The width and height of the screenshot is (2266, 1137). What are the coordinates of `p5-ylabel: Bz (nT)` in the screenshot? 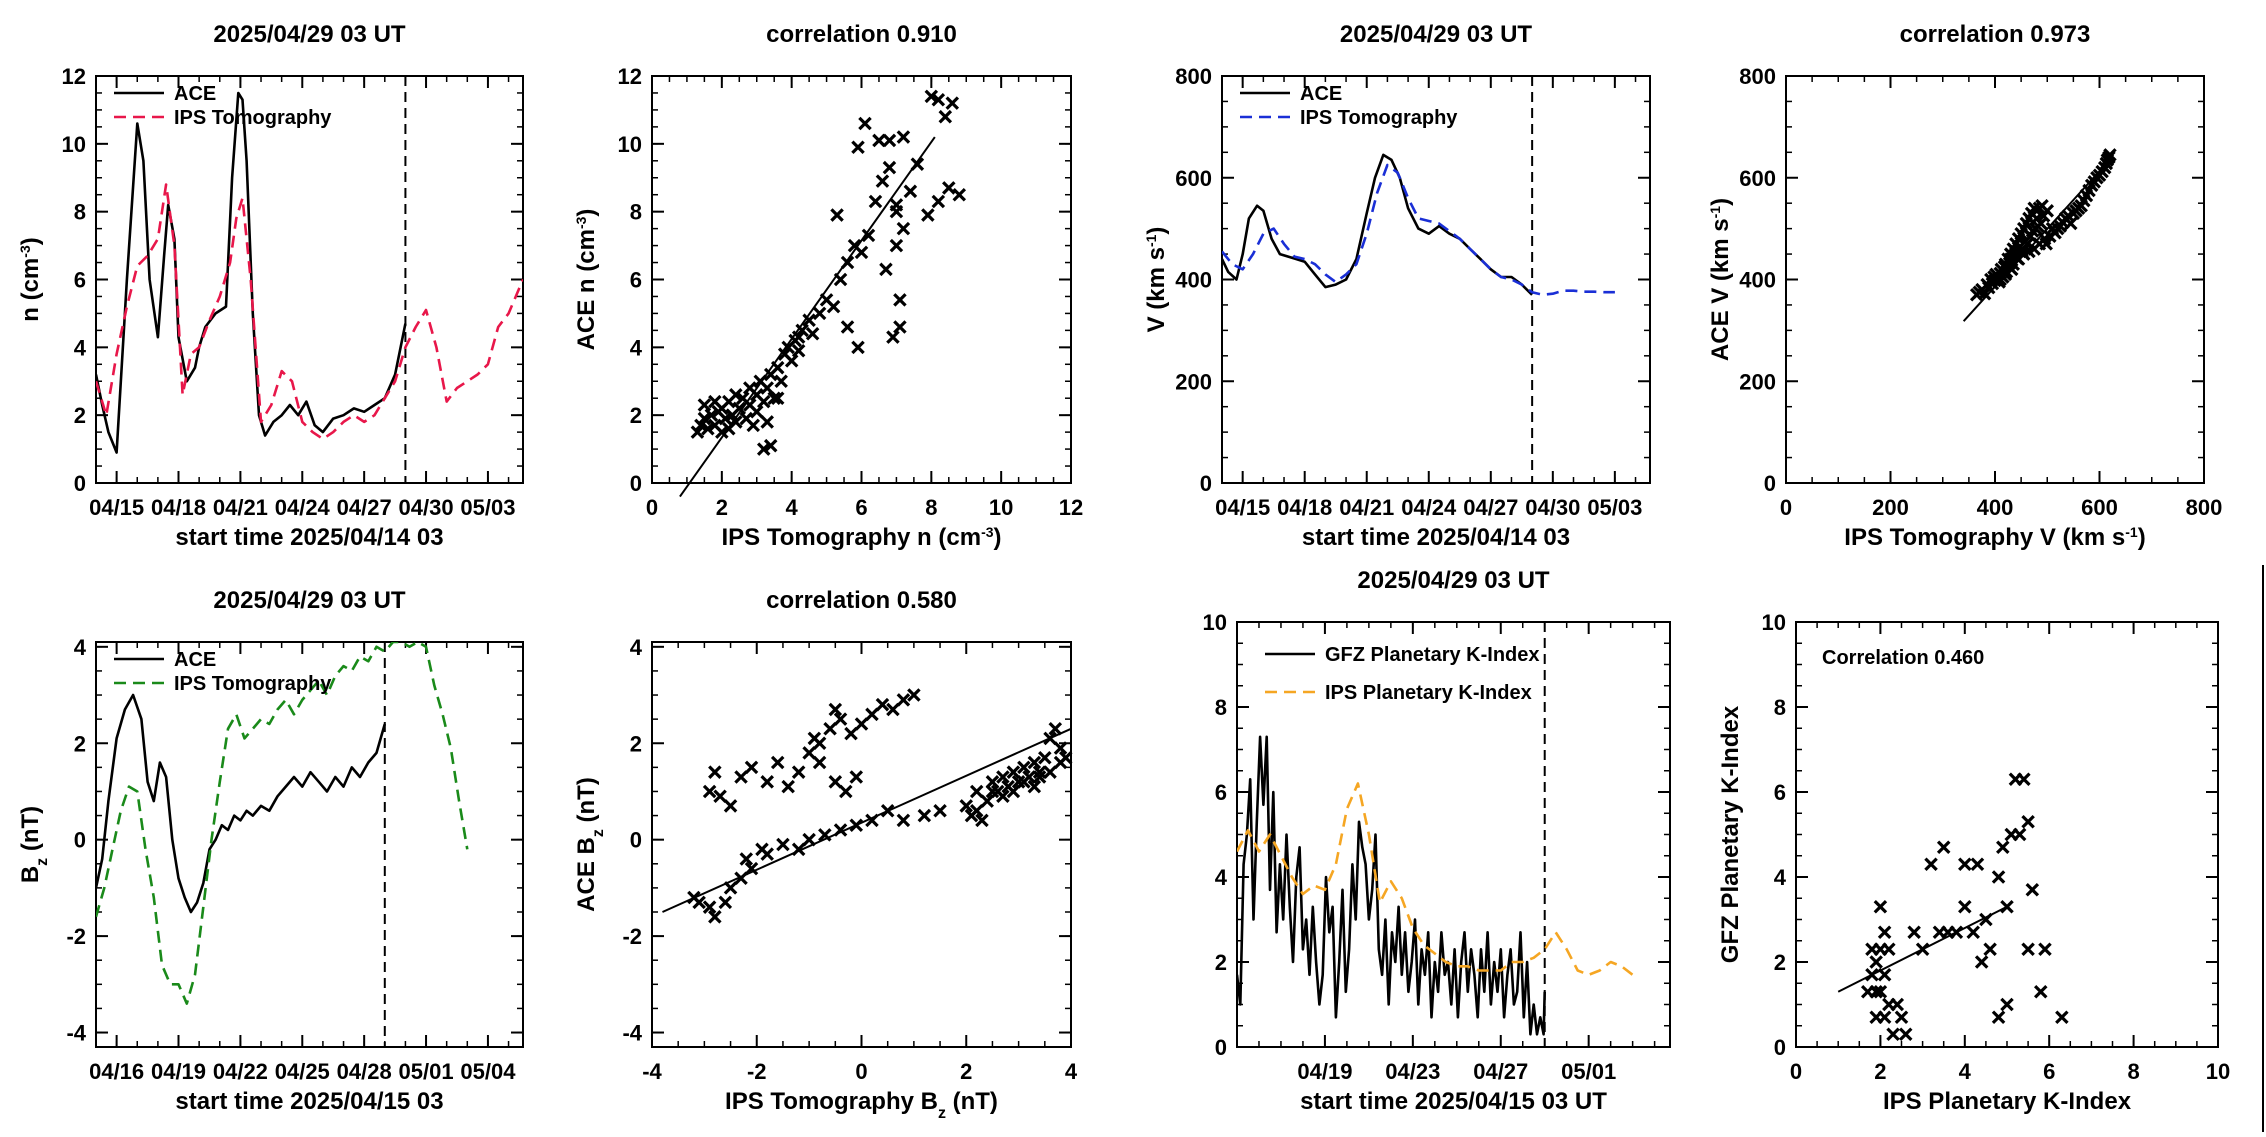 It's located at (34, 844).